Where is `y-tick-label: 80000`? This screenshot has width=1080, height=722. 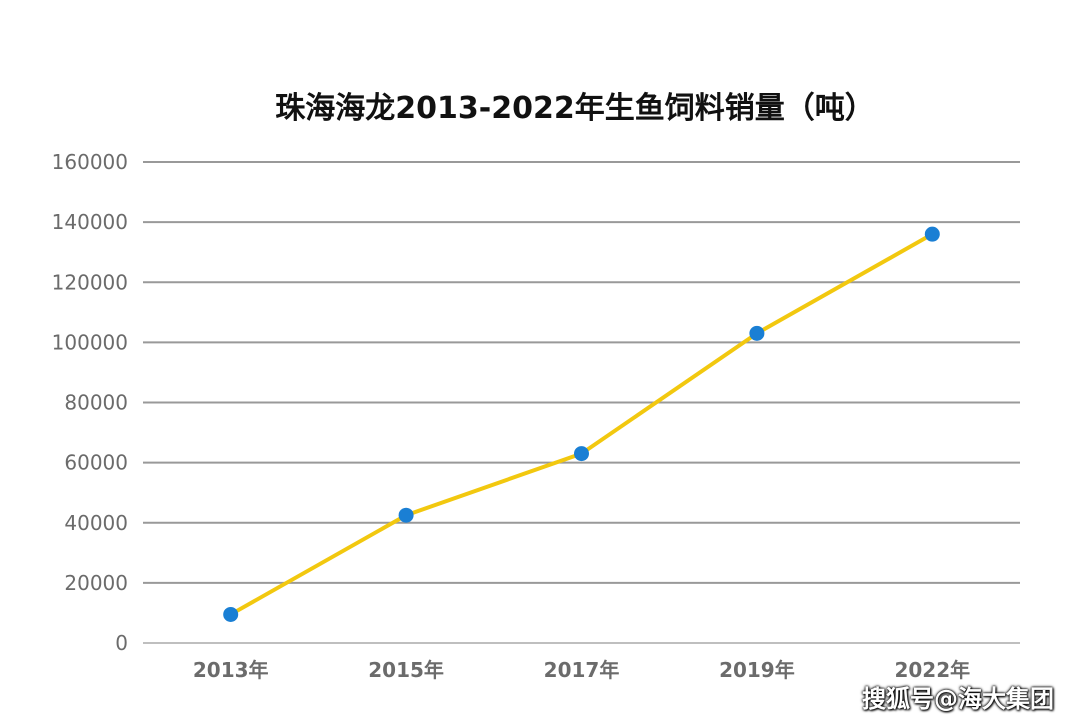
y-tick-label: 80000 is located at coordinates (96, 403).